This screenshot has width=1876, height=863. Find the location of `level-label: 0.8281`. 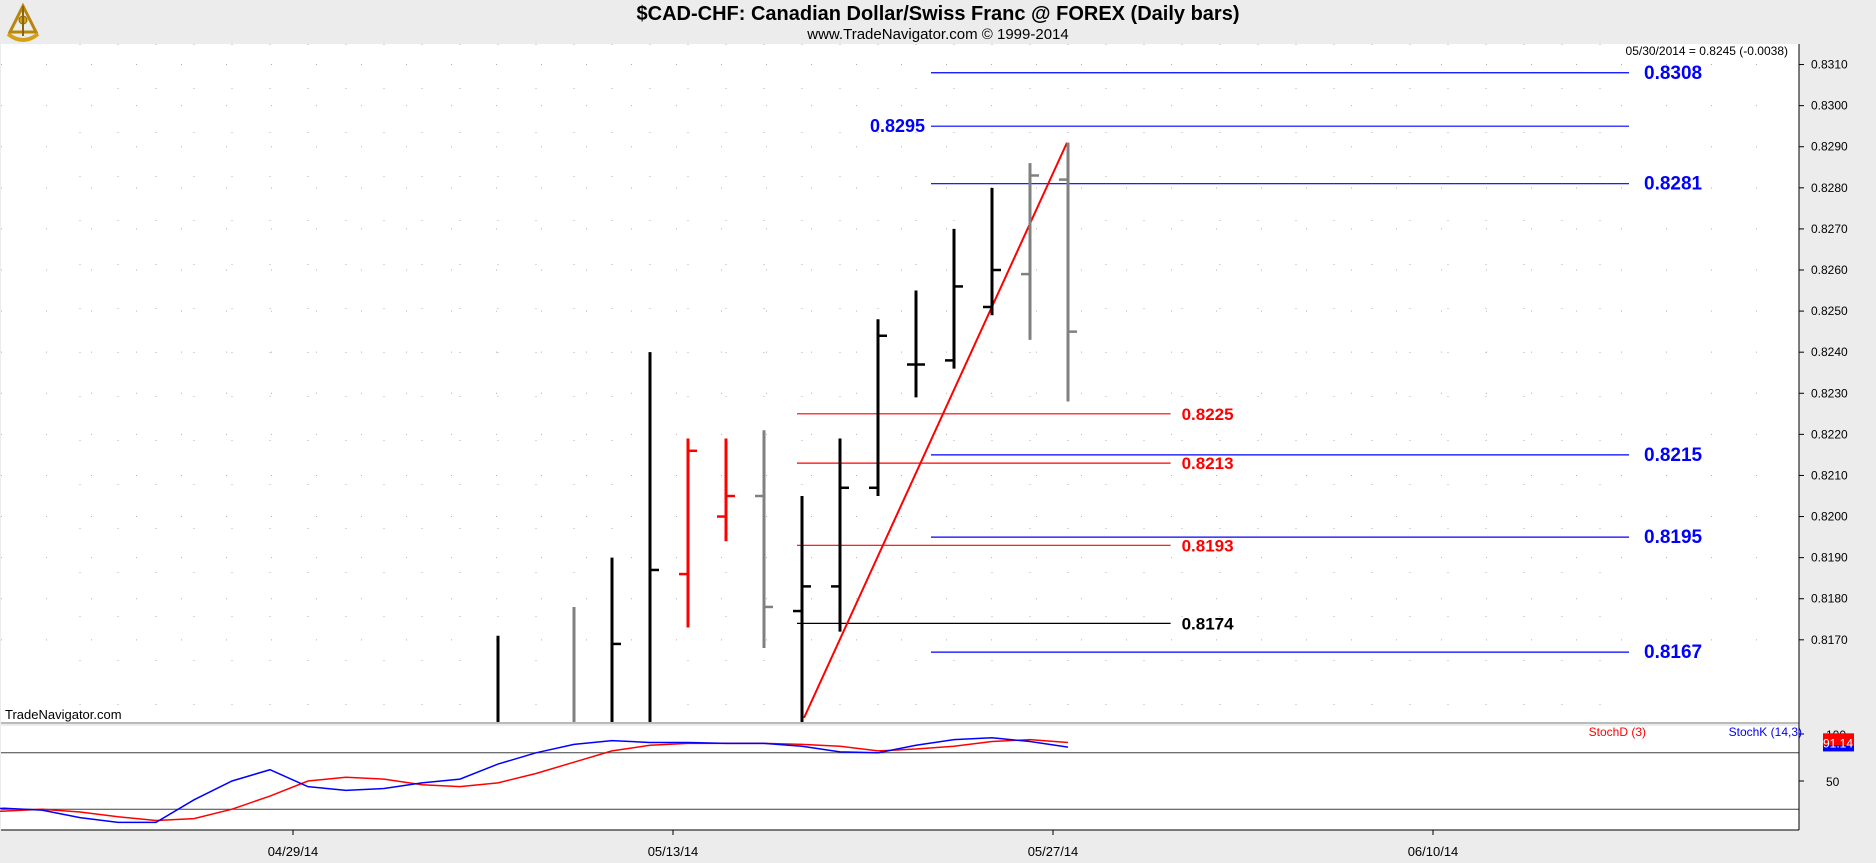

level-label: 0.8281 is located at coordinates (1673, 184).